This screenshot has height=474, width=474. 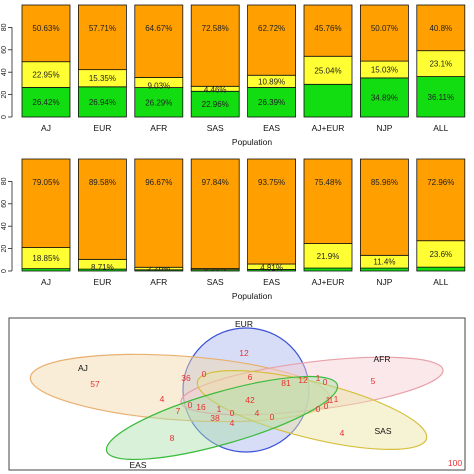 I want to click on data-label: 96.67%, so click(x=158, y=182).